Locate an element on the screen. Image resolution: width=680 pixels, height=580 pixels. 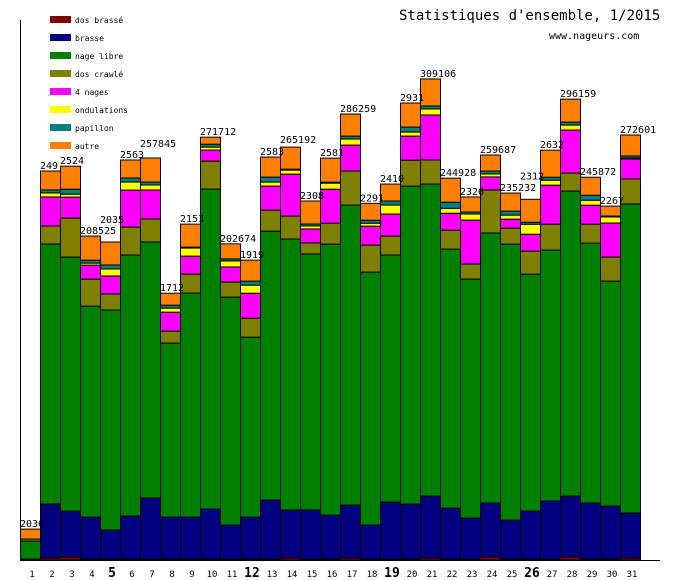
total-label: 2632 is located at coordinates (552, 145).